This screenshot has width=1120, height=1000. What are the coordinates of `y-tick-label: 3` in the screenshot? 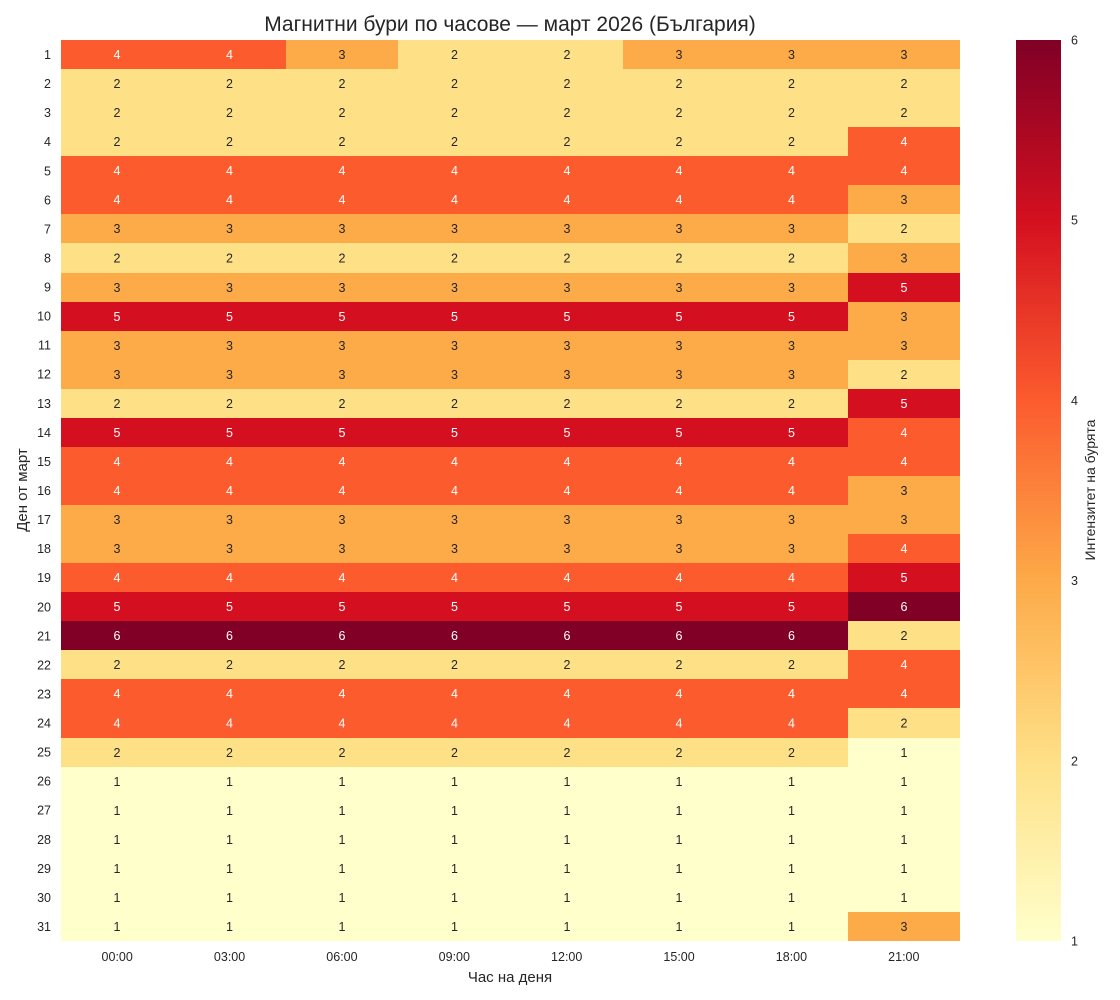 It's located at (47, 113).